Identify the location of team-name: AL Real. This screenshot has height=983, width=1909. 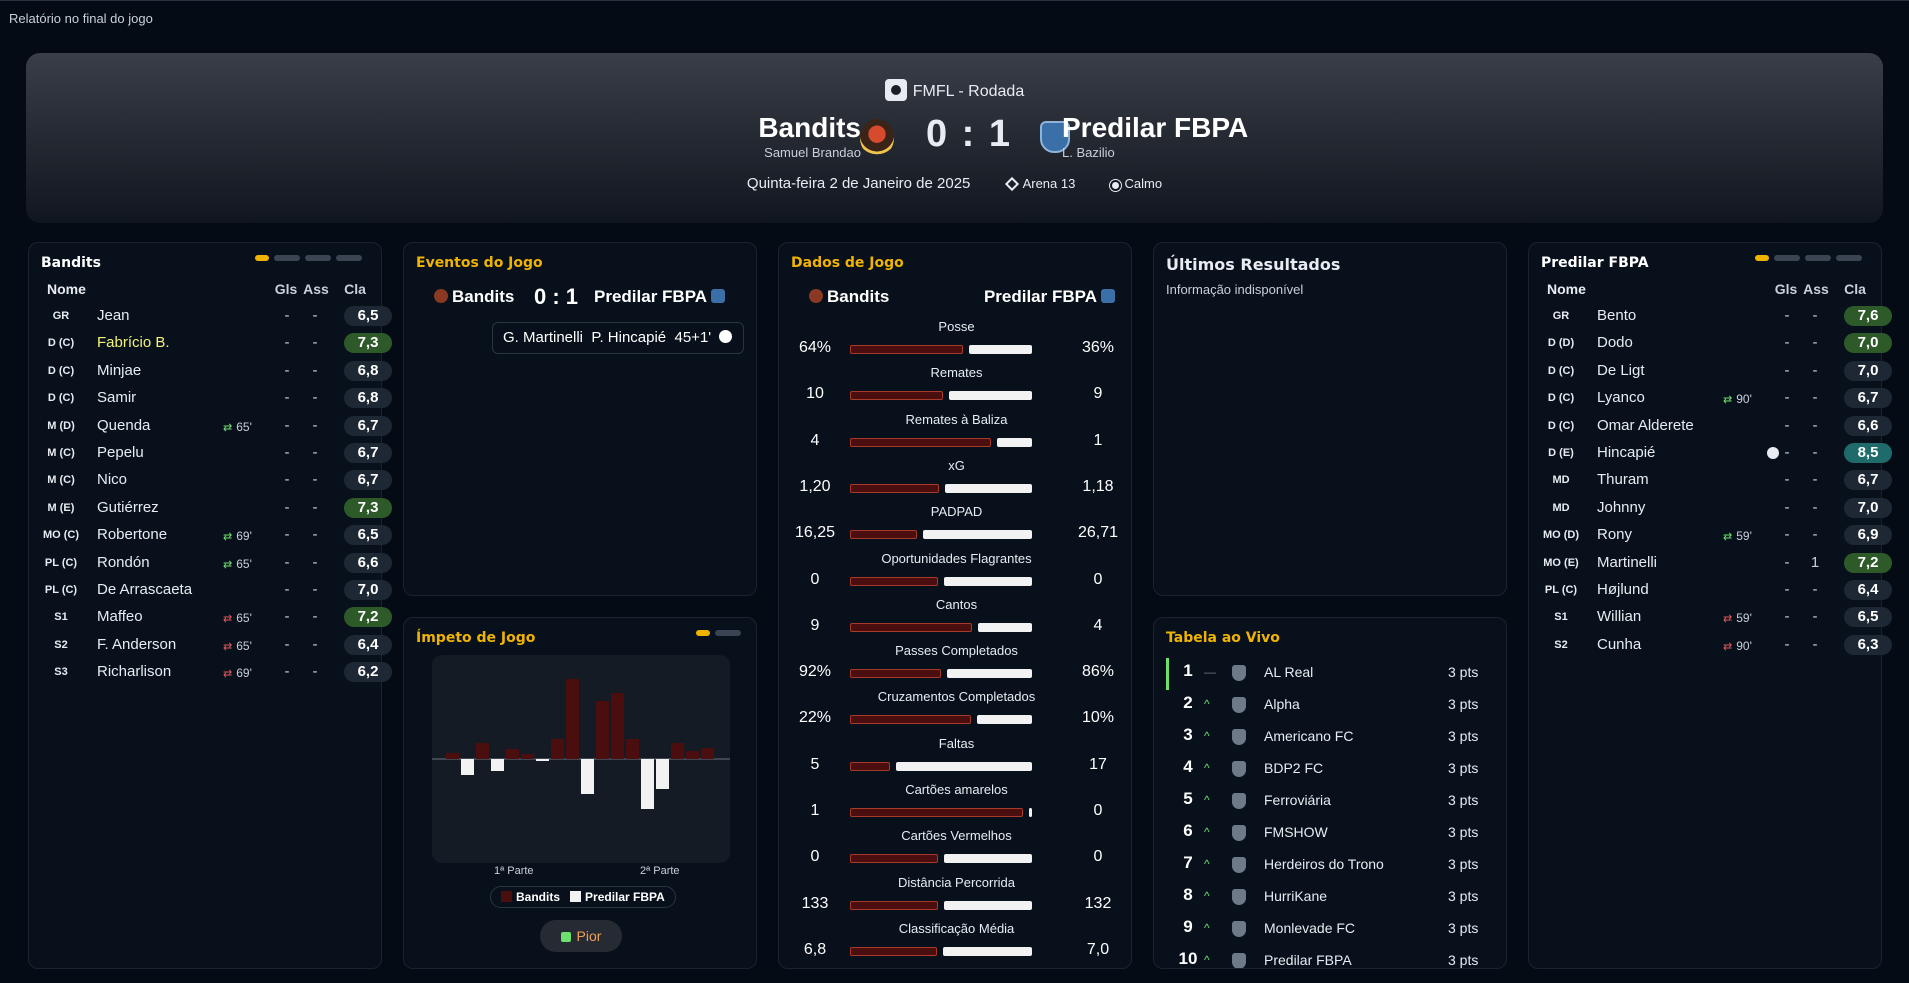
(1289, 672).